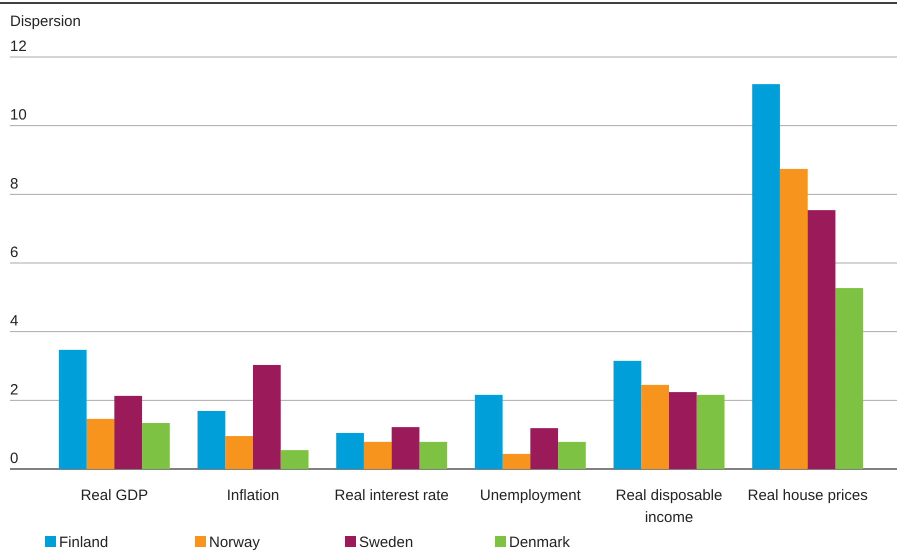 The width and height of the screenshot is (897, 557). Describe the element at coordinates (391, 495) in the screenshot. I see `x-tick-label: Real interest rate` at that location.